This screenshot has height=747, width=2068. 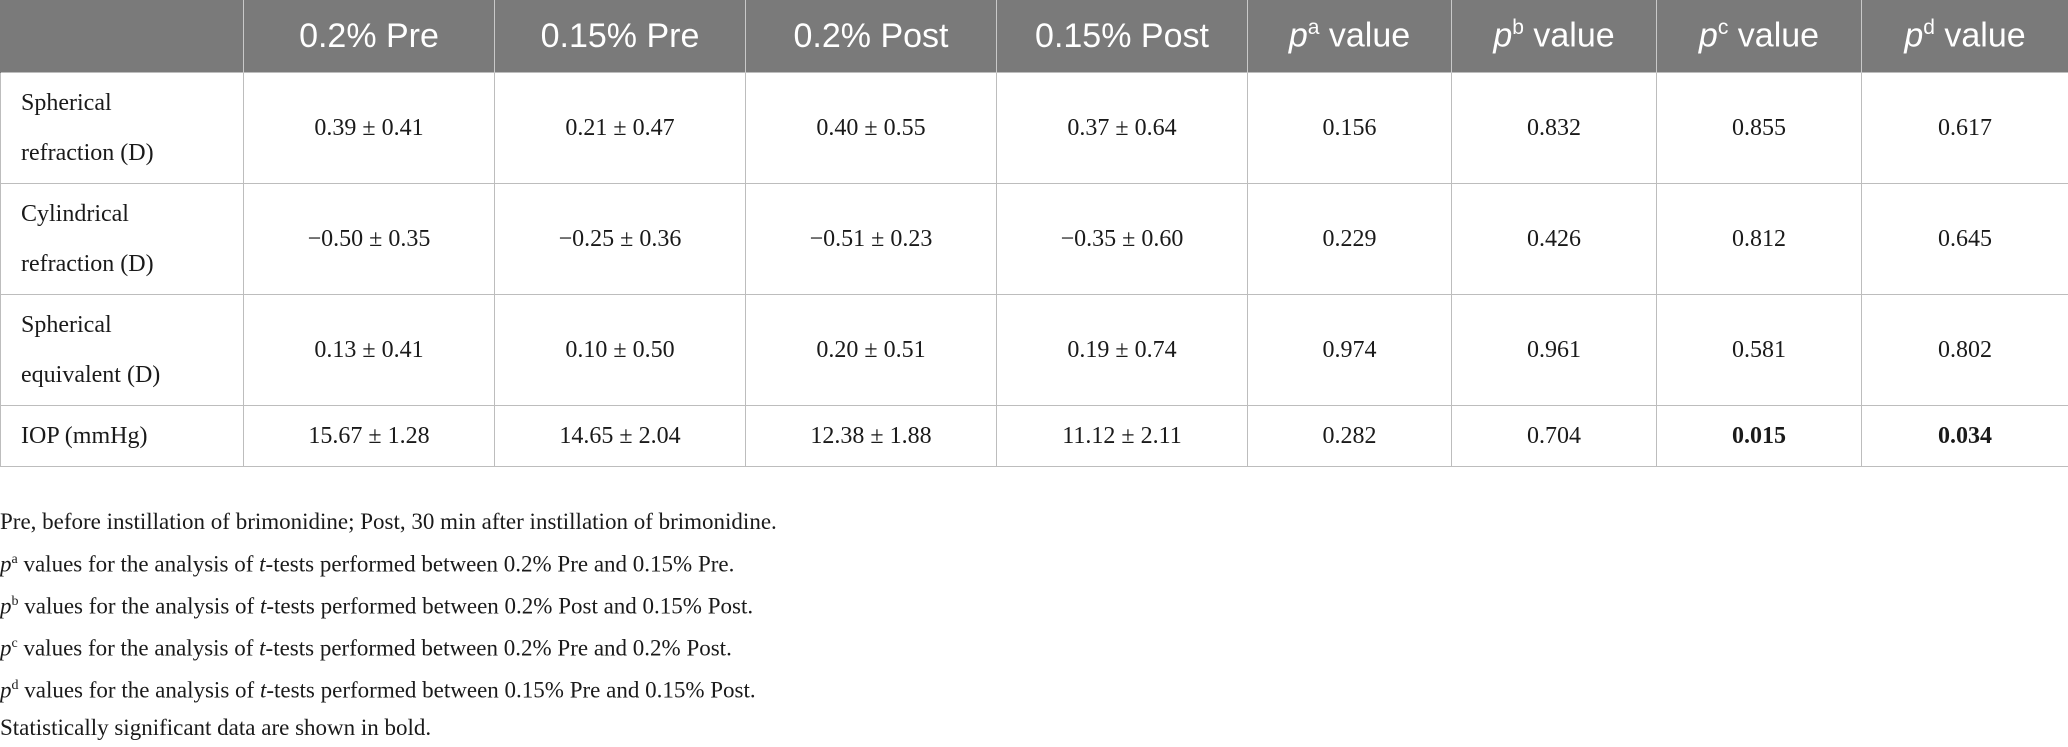 What do you see at coordinates (1965, 36) in the screenshot?
I see `header-pd-value: pd value` at bounding box center [1965, 36].